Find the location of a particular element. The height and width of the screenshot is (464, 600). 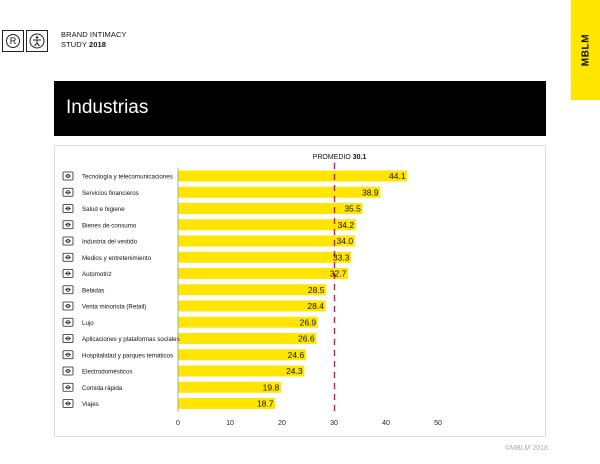

bar-value-label: 33.3 is located at coordinates (341, 257).